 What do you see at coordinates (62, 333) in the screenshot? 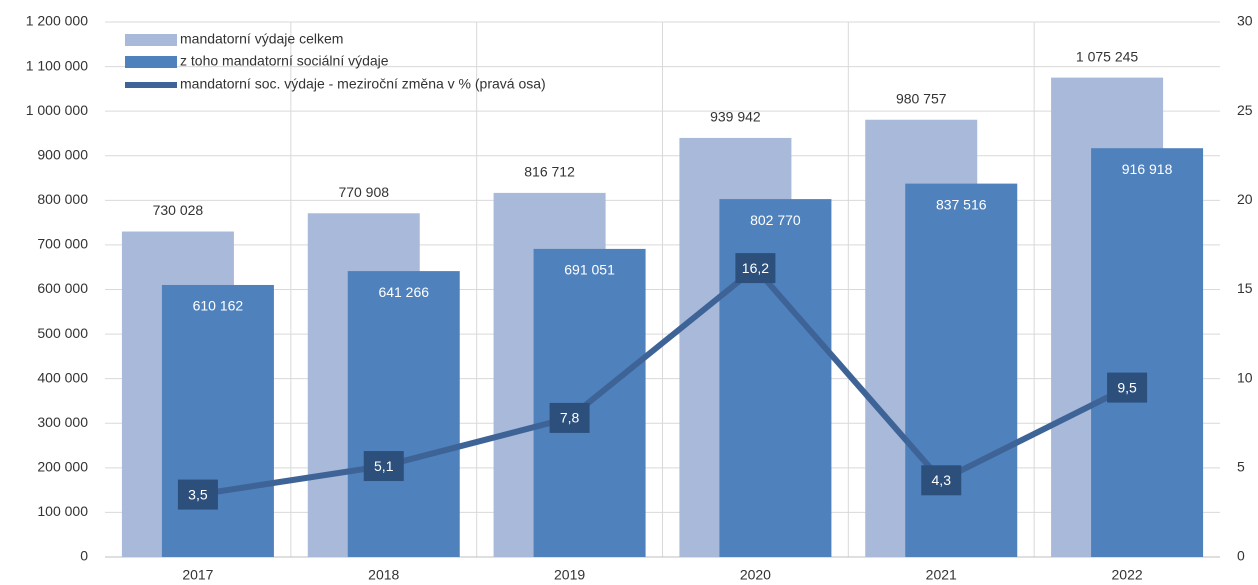
I see `y-tick-label: 500 000` at bounding box center [62, 333].